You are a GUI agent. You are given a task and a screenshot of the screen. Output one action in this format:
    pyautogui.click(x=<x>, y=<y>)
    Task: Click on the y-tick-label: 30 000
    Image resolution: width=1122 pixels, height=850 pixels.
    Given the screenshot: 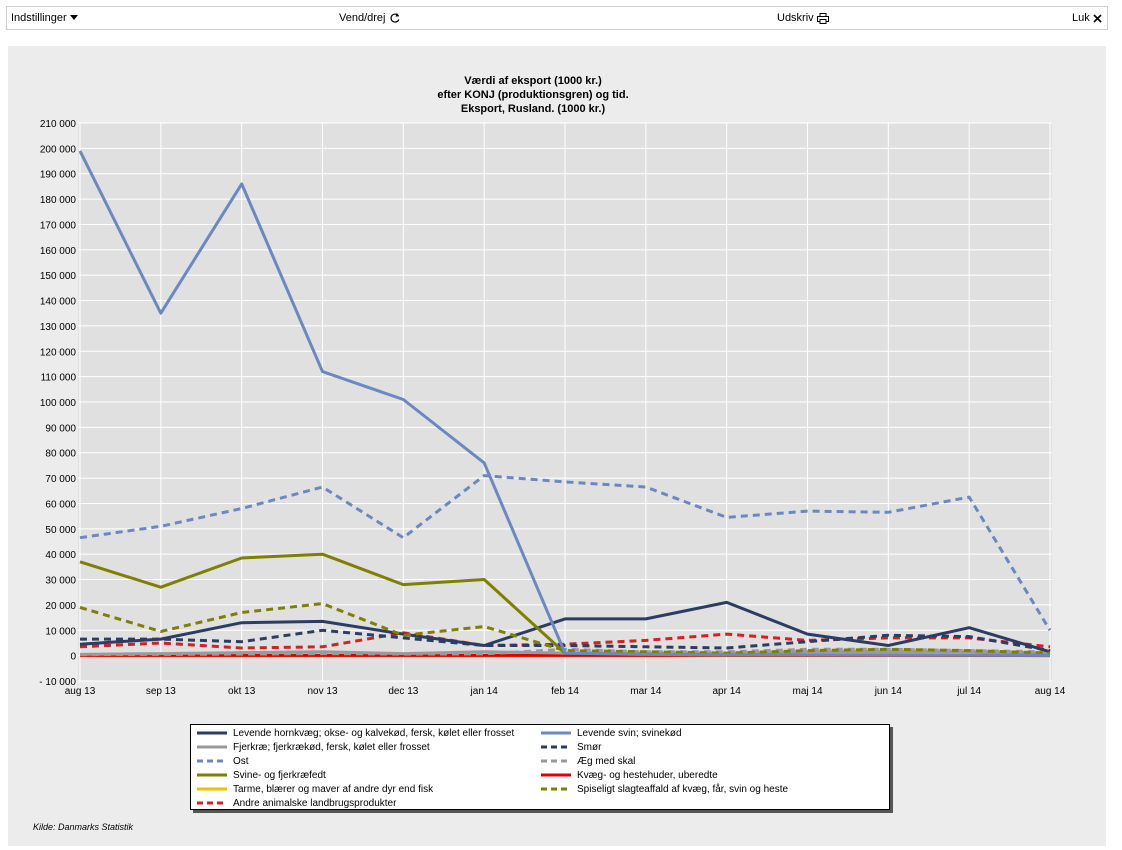 What is the action you would take?
    pyautogui.click(x=60, y=581)
    